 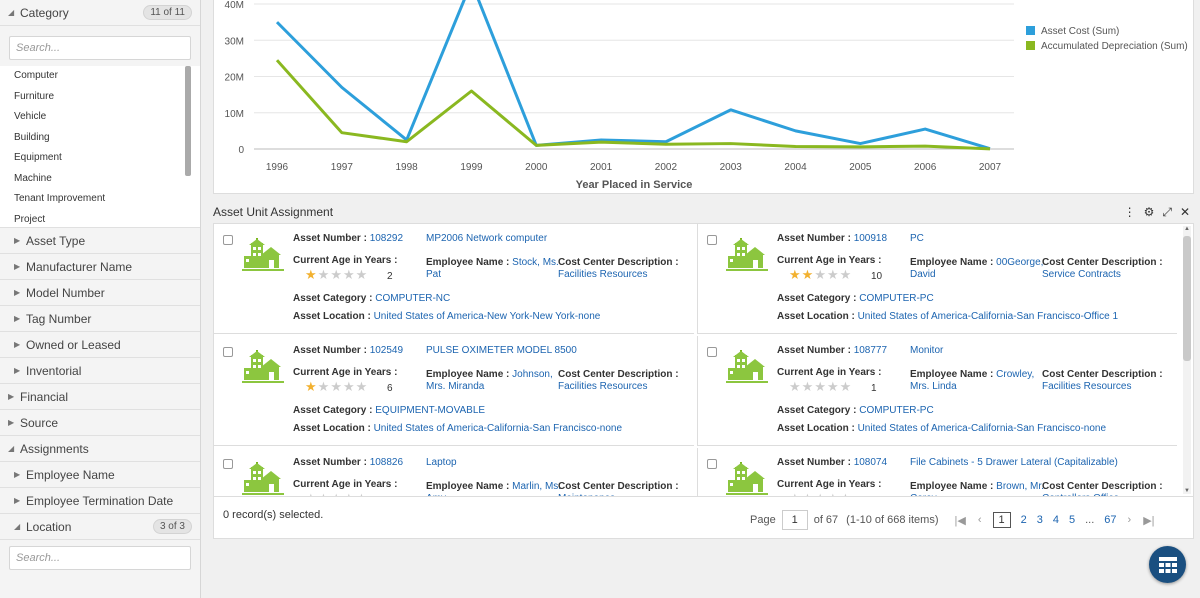 What do you see at coordinates (36, 75) in the screenshot?
I see `category-item: Computer` at bounding box center [36, 75].